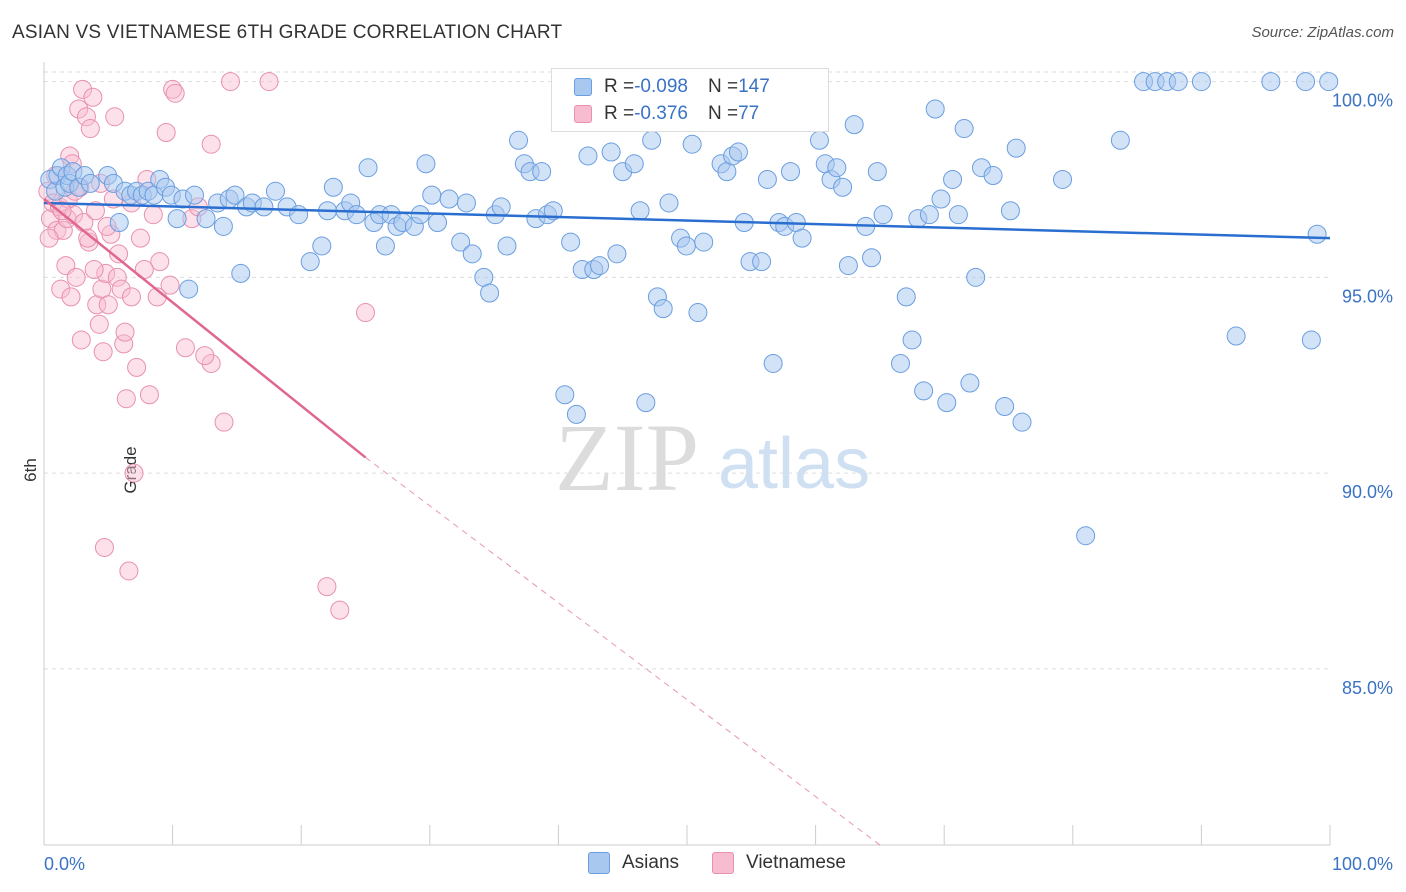 The width and height of the screenshot is (1406, 892). What do you see at coordinates (651, 862) in the screenshot?
I see `legend-asians-label: Asians` at bounding box center [651, 862].